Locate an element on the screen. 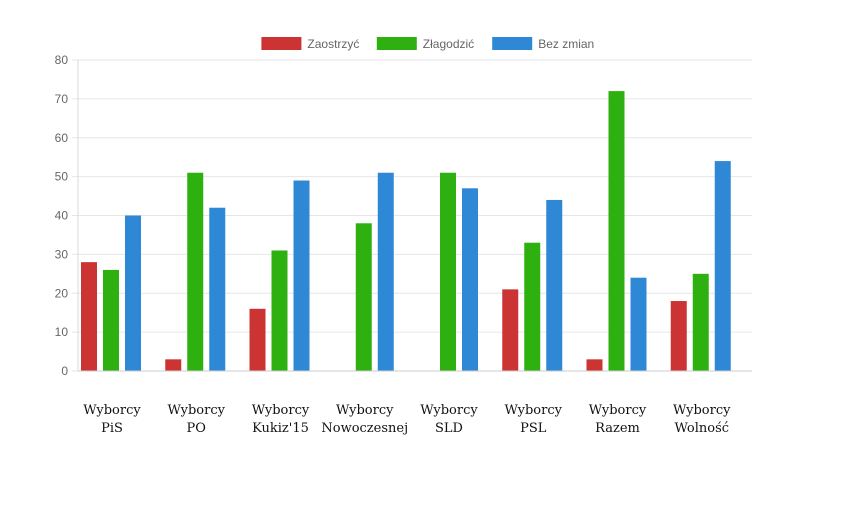  legend-item-zaostrzyć: Zaostrzyć is located at coordinates (310, 44).